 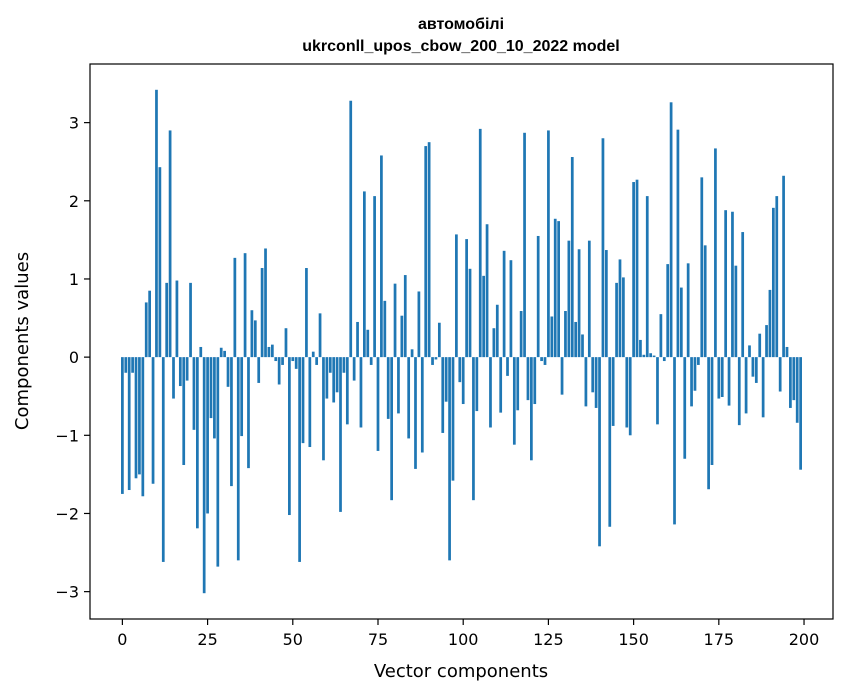 I want to click on chart-title: автомобілі, so click(x=461, y=24).